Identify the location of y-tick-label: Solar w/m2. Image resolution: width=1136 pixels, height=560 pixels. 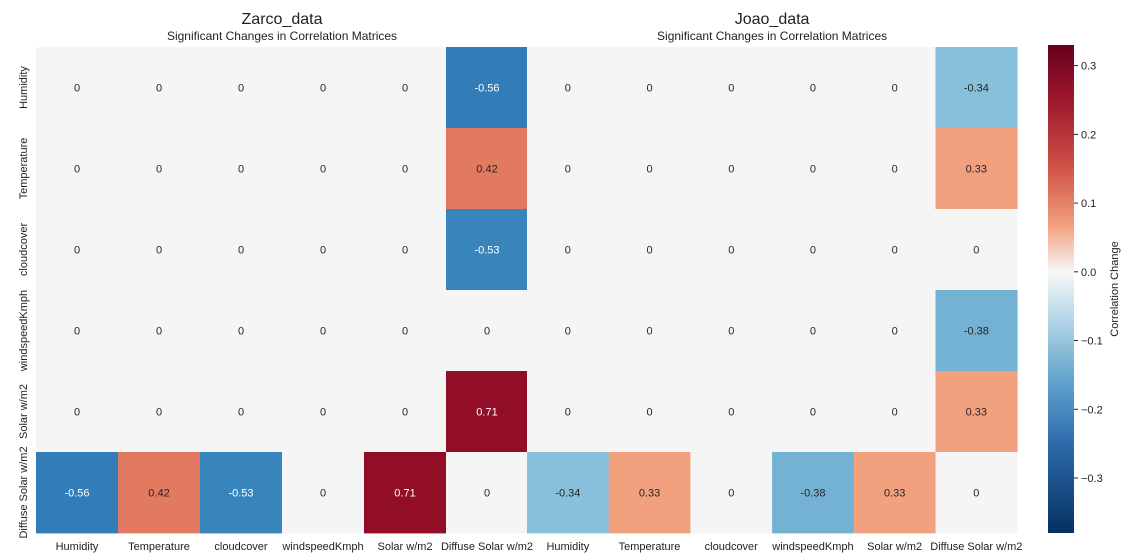
(24, 411).